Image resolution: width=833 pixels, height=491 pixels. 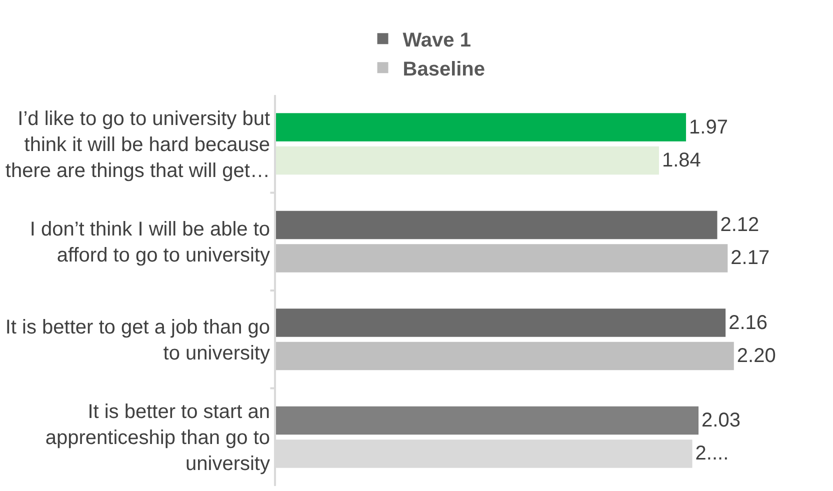 I want to click on legend-label: Baseline, so click(x=444, y=69).